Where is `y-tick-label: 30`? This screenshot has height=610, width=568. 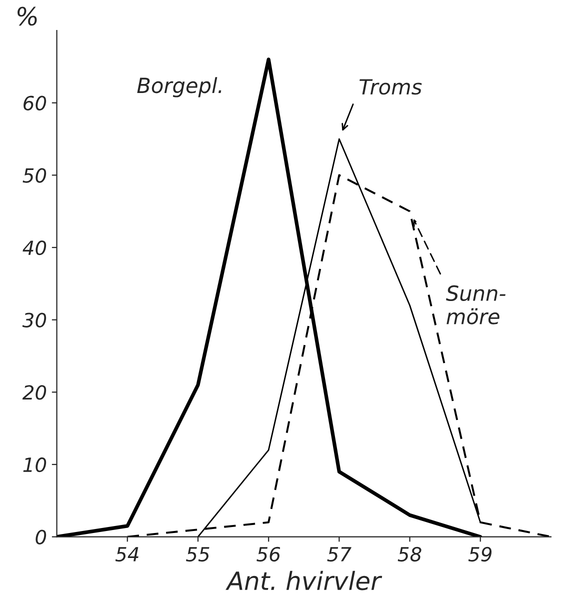 y-tick-label: 30 is located at coordinates (34, 320).